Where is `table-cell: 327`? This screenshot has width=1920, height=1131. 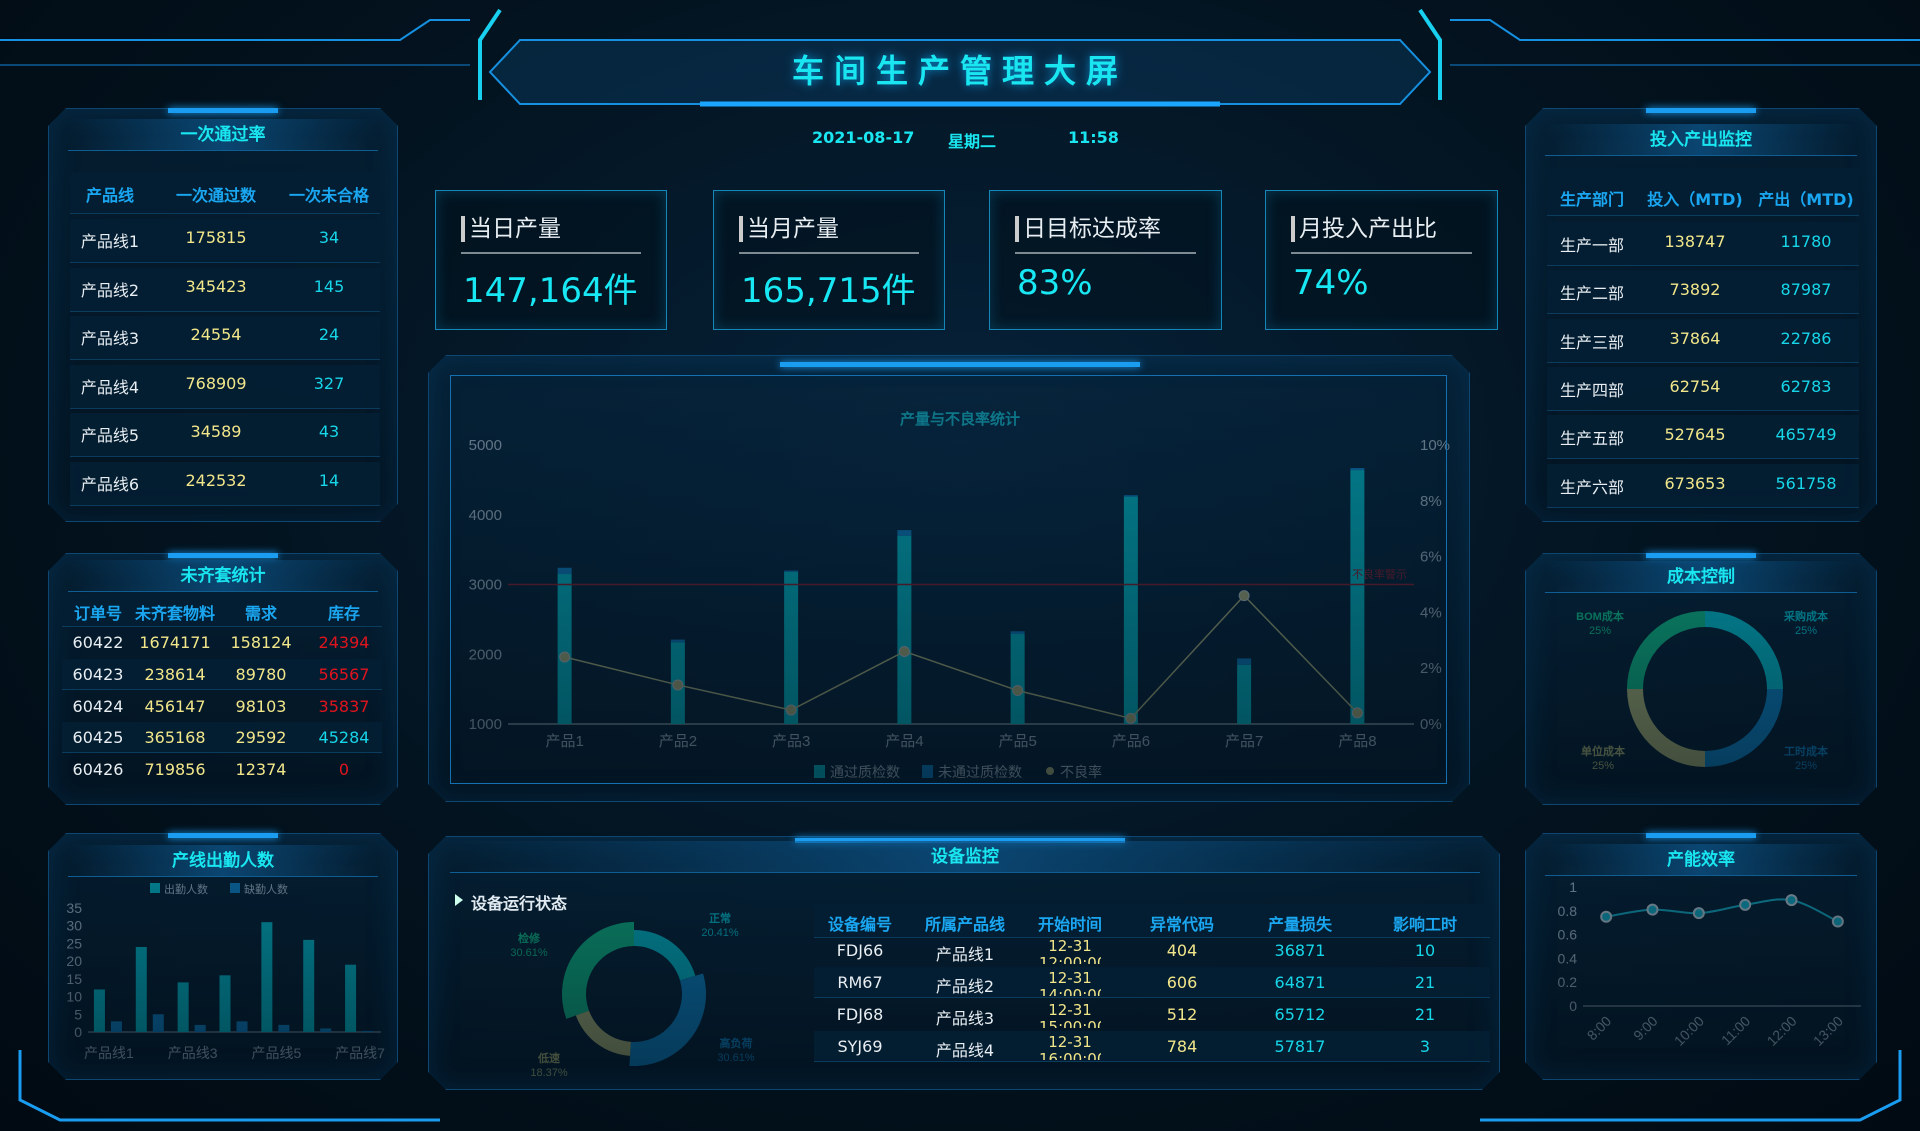
table-cell: 327 is located at coordinates (329, 383).